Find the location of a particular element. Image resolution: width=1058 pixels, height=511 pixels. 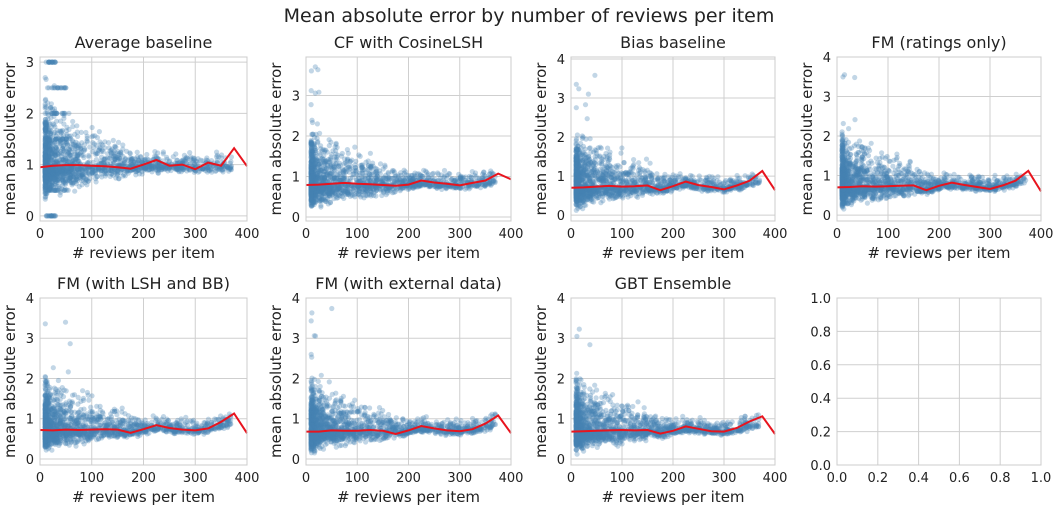

y-tick-label: 2 is located at coordinates (30, 114).